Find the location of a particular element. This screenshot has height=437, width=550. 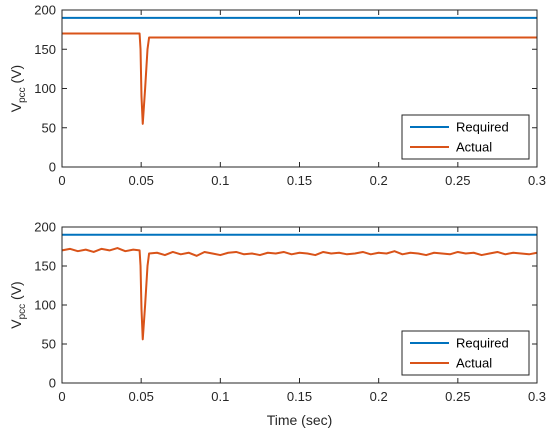

x-axis-label: Time (sec) is located at coordinates (300, 420).